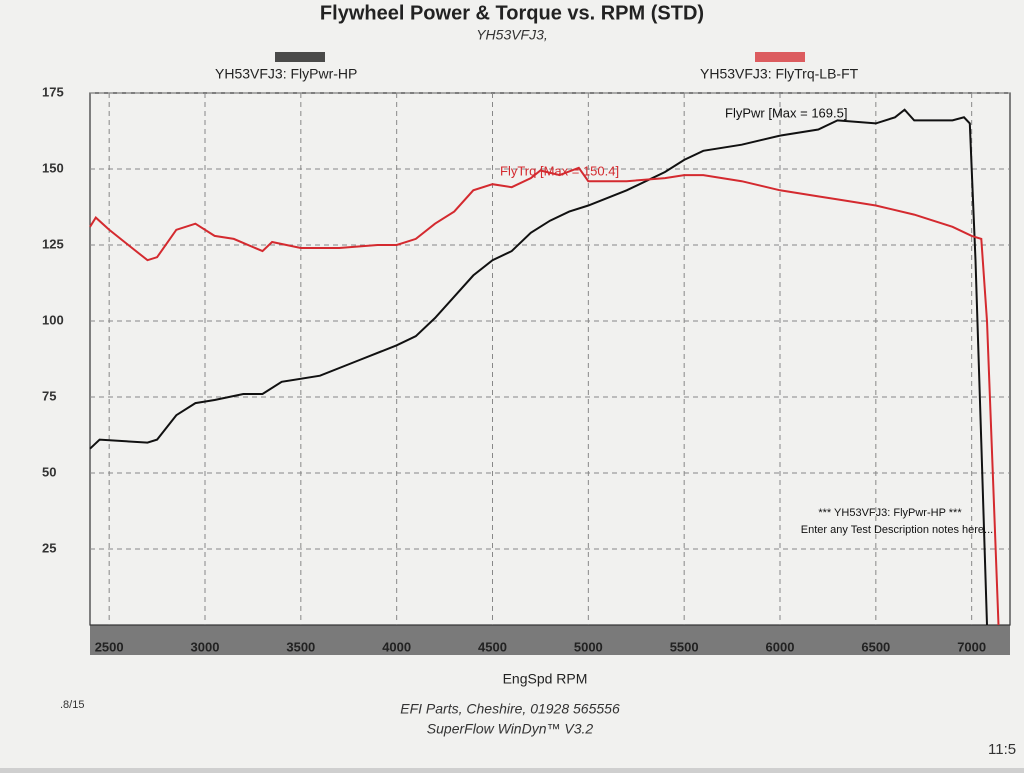  What do you see at coordinates (512, 13) in the screenshot?
I see `chart-title: Flywheel Power & Torque vs. RPM (STD)` at bounding box center [512, 13].